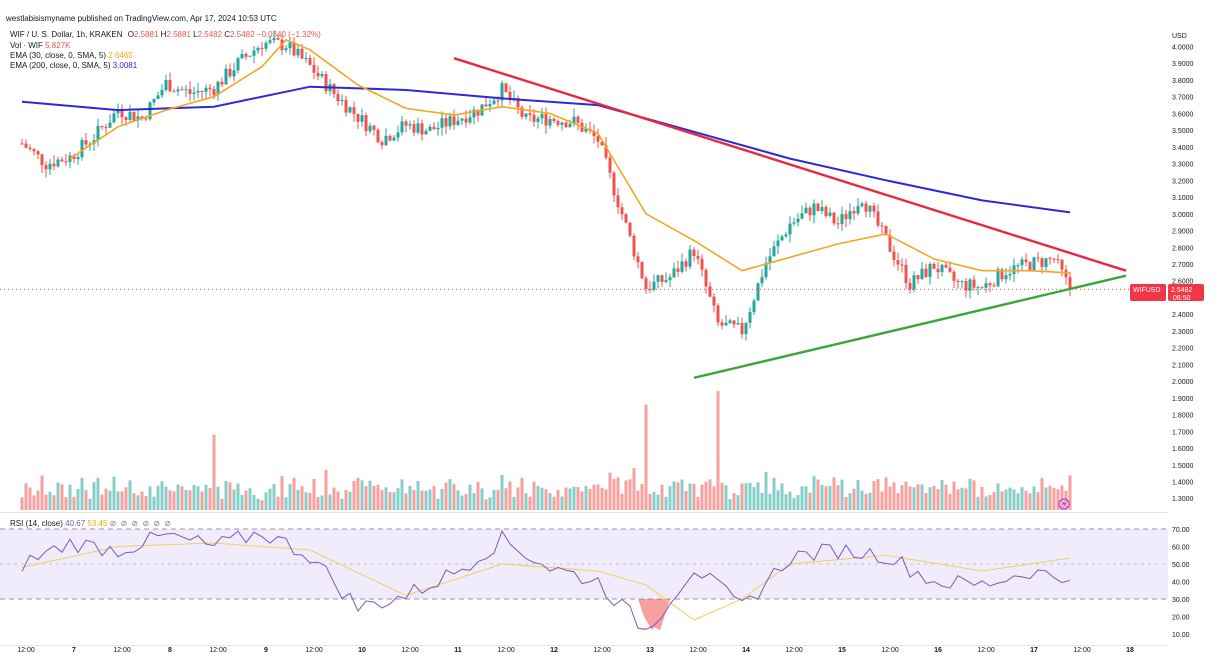 The width and height of the screenshot is (1218, 660). Describe the element at coordinates (178, 34) in the screenshot. I see `ohlc-high: 2.5881` at that location.